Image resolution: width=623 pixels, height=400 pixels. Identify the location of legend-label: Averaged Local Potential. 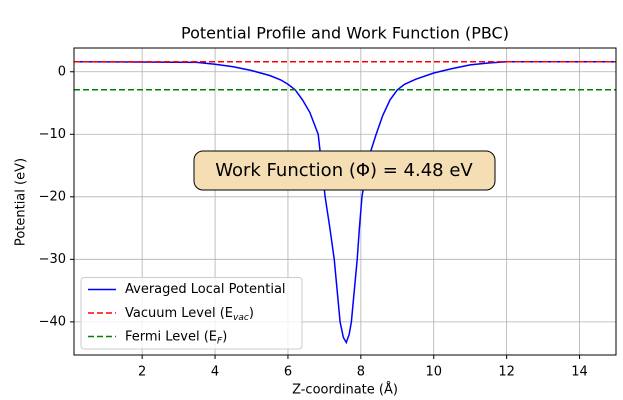
(205, 289).